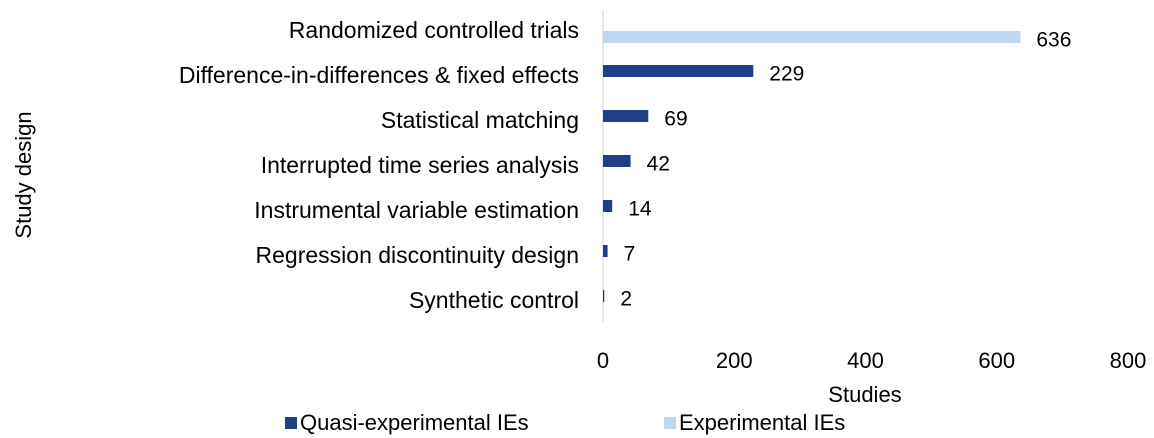  Describe the element at coordinates (640, 209) in the screenshot. I see `data-label: 14` at that location.